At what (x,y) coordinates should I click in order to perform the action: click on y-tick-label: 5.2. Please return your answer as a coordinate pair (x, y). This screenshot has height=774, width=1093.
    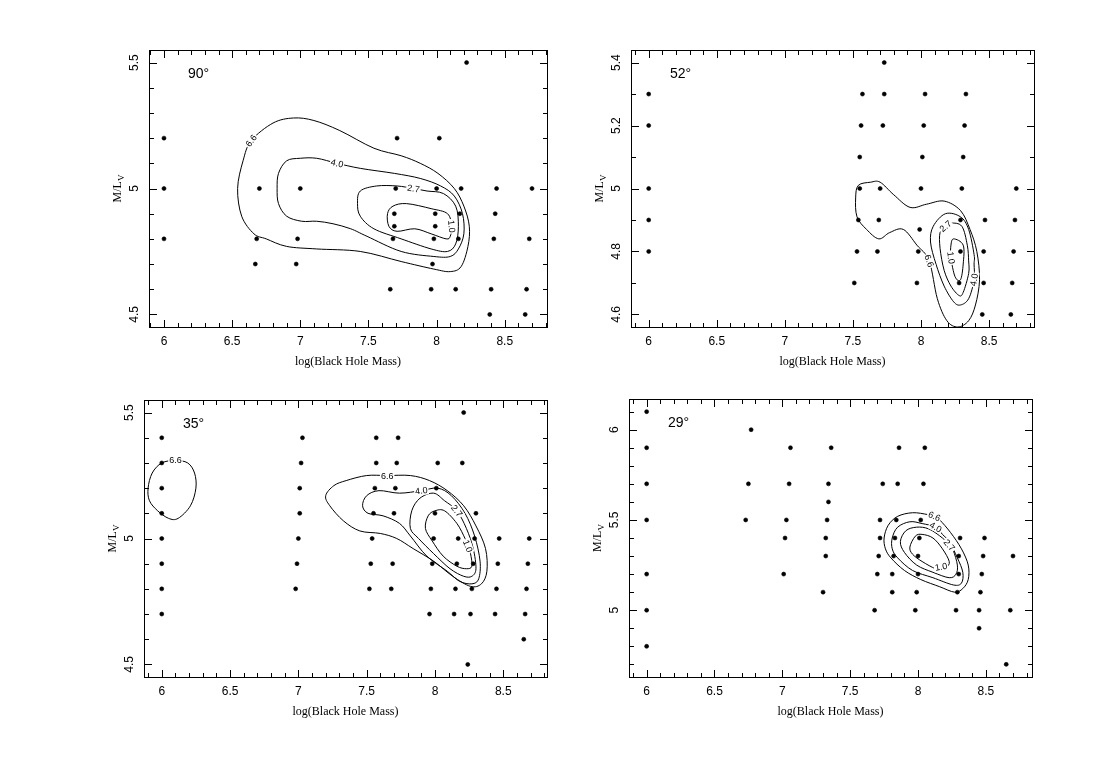
    Looking at the image, I should click on (616, 125).